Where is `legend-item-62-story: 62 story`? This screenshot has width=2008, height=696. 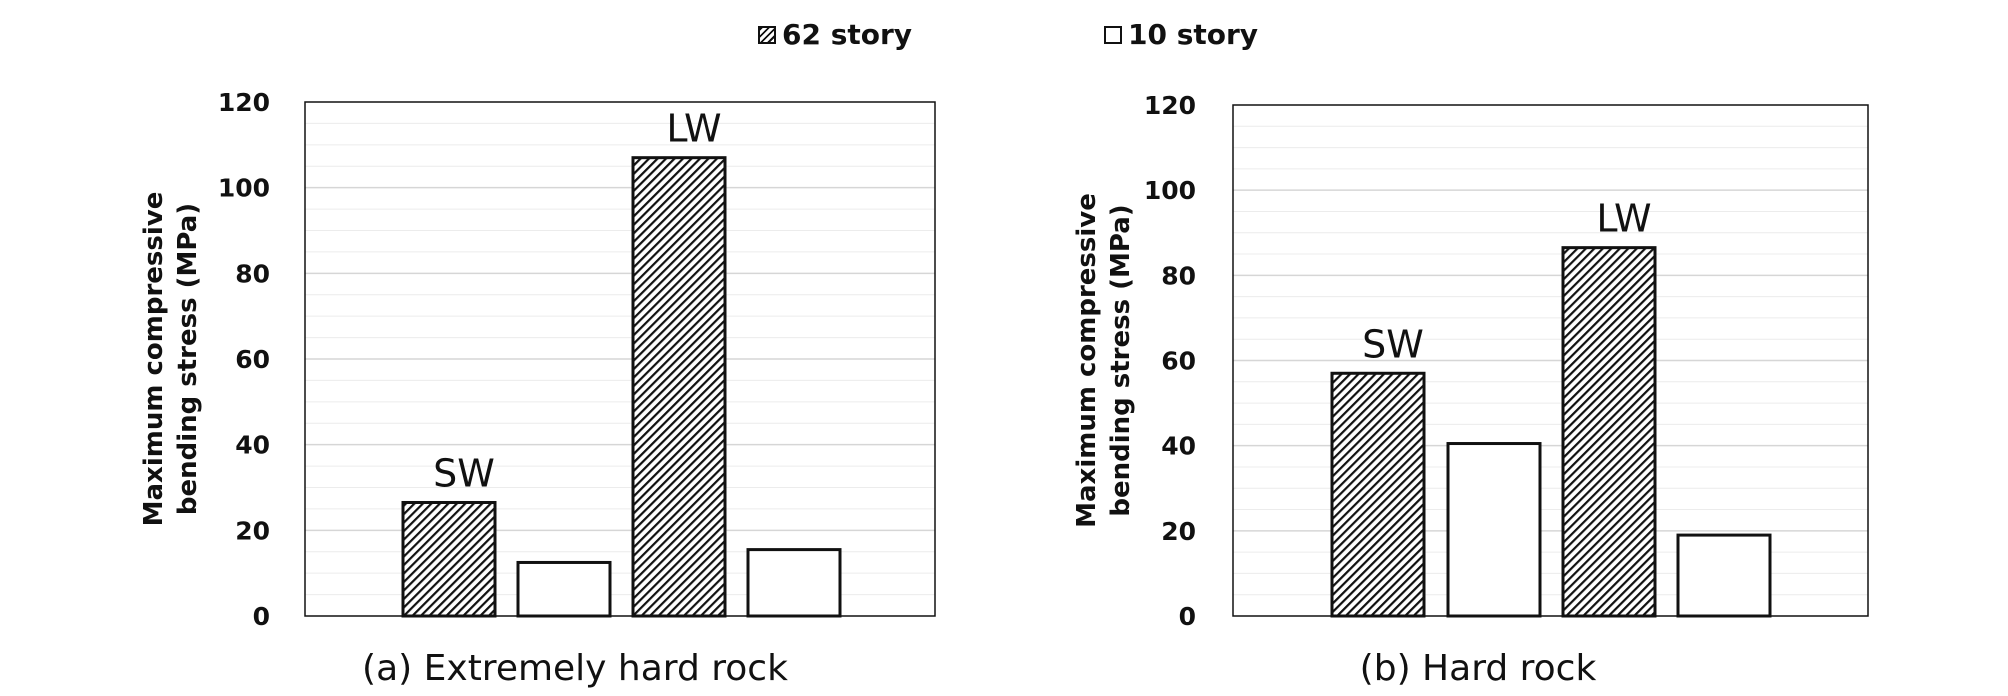
legend-item-62-story: 62 story is located at coordinates (835, 34).